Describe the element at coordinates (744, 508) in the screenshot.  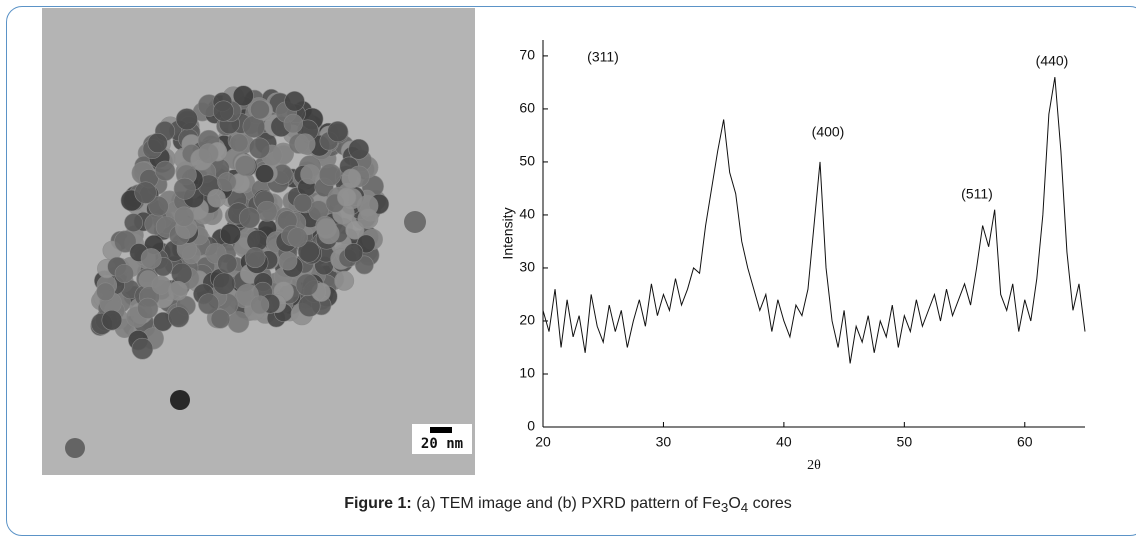
I see `caption-sub: 4` at that location.